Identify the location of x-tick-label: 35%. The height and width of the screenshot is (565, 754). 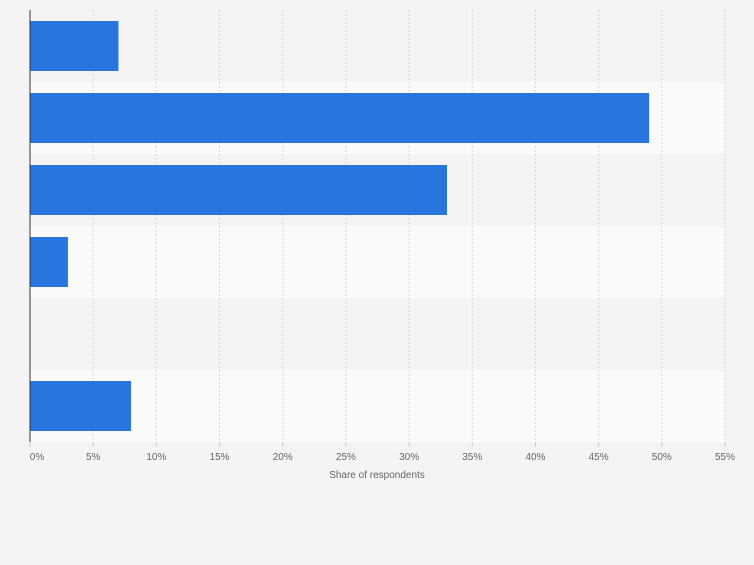
(472, 457).